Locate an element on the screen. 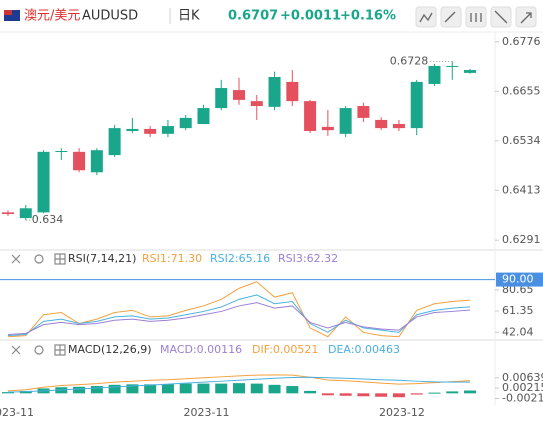  y-tick-label: 0.00215 is located at coordinates (522, 387).